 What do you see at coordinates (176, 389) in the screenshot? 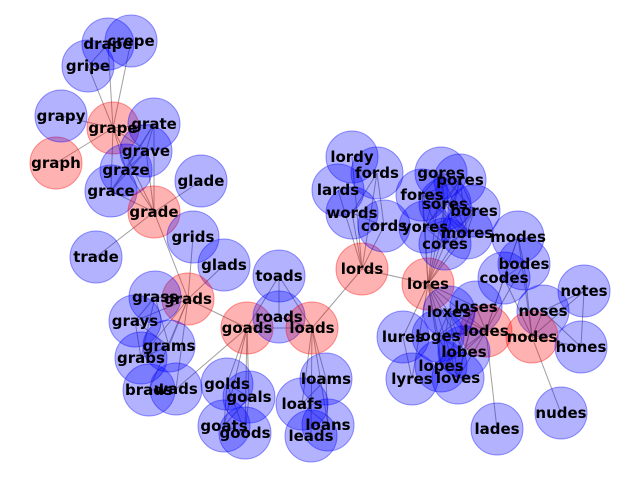
I see `node-label-wads: wads` at bounding box center [176, 389].